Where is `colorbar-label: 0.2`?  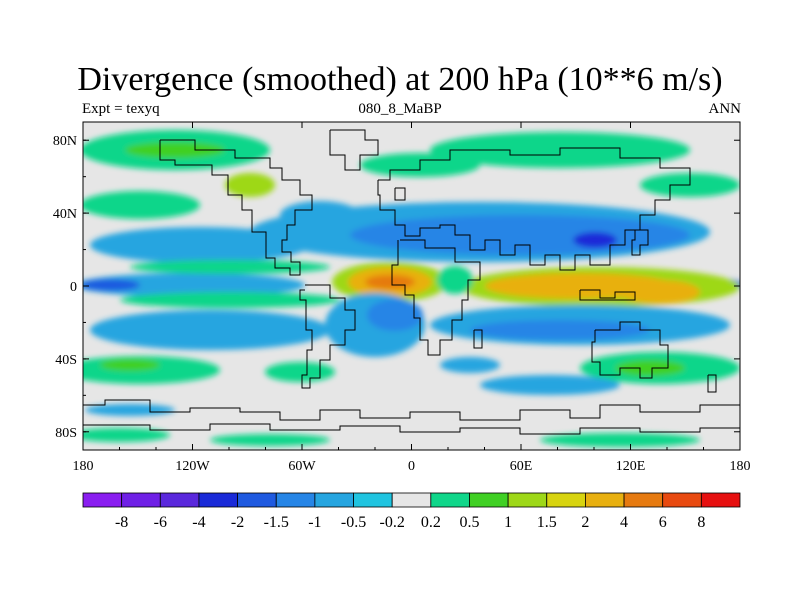
colorbar-label: 0.2 is located at coordinates (431, 522).